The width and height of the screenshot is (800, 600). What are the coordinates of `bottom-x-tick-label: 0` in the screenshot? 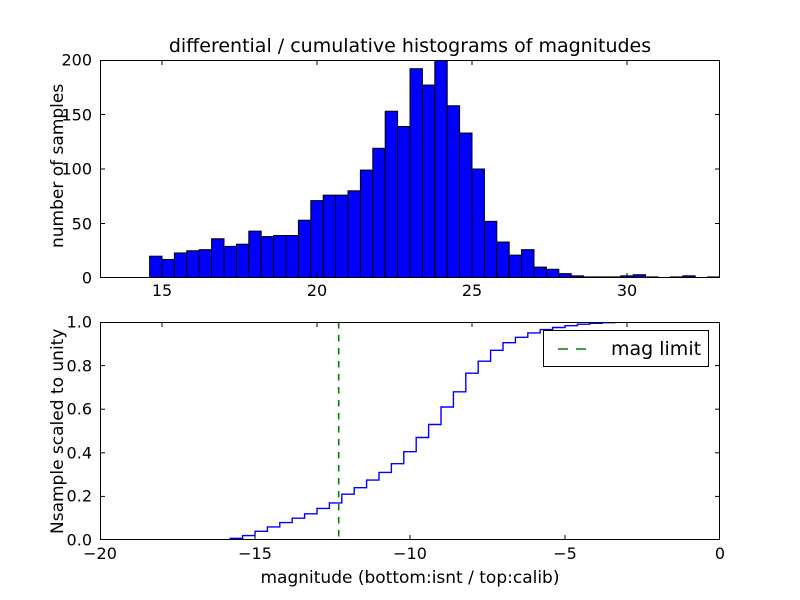 It's located at (720, 553).